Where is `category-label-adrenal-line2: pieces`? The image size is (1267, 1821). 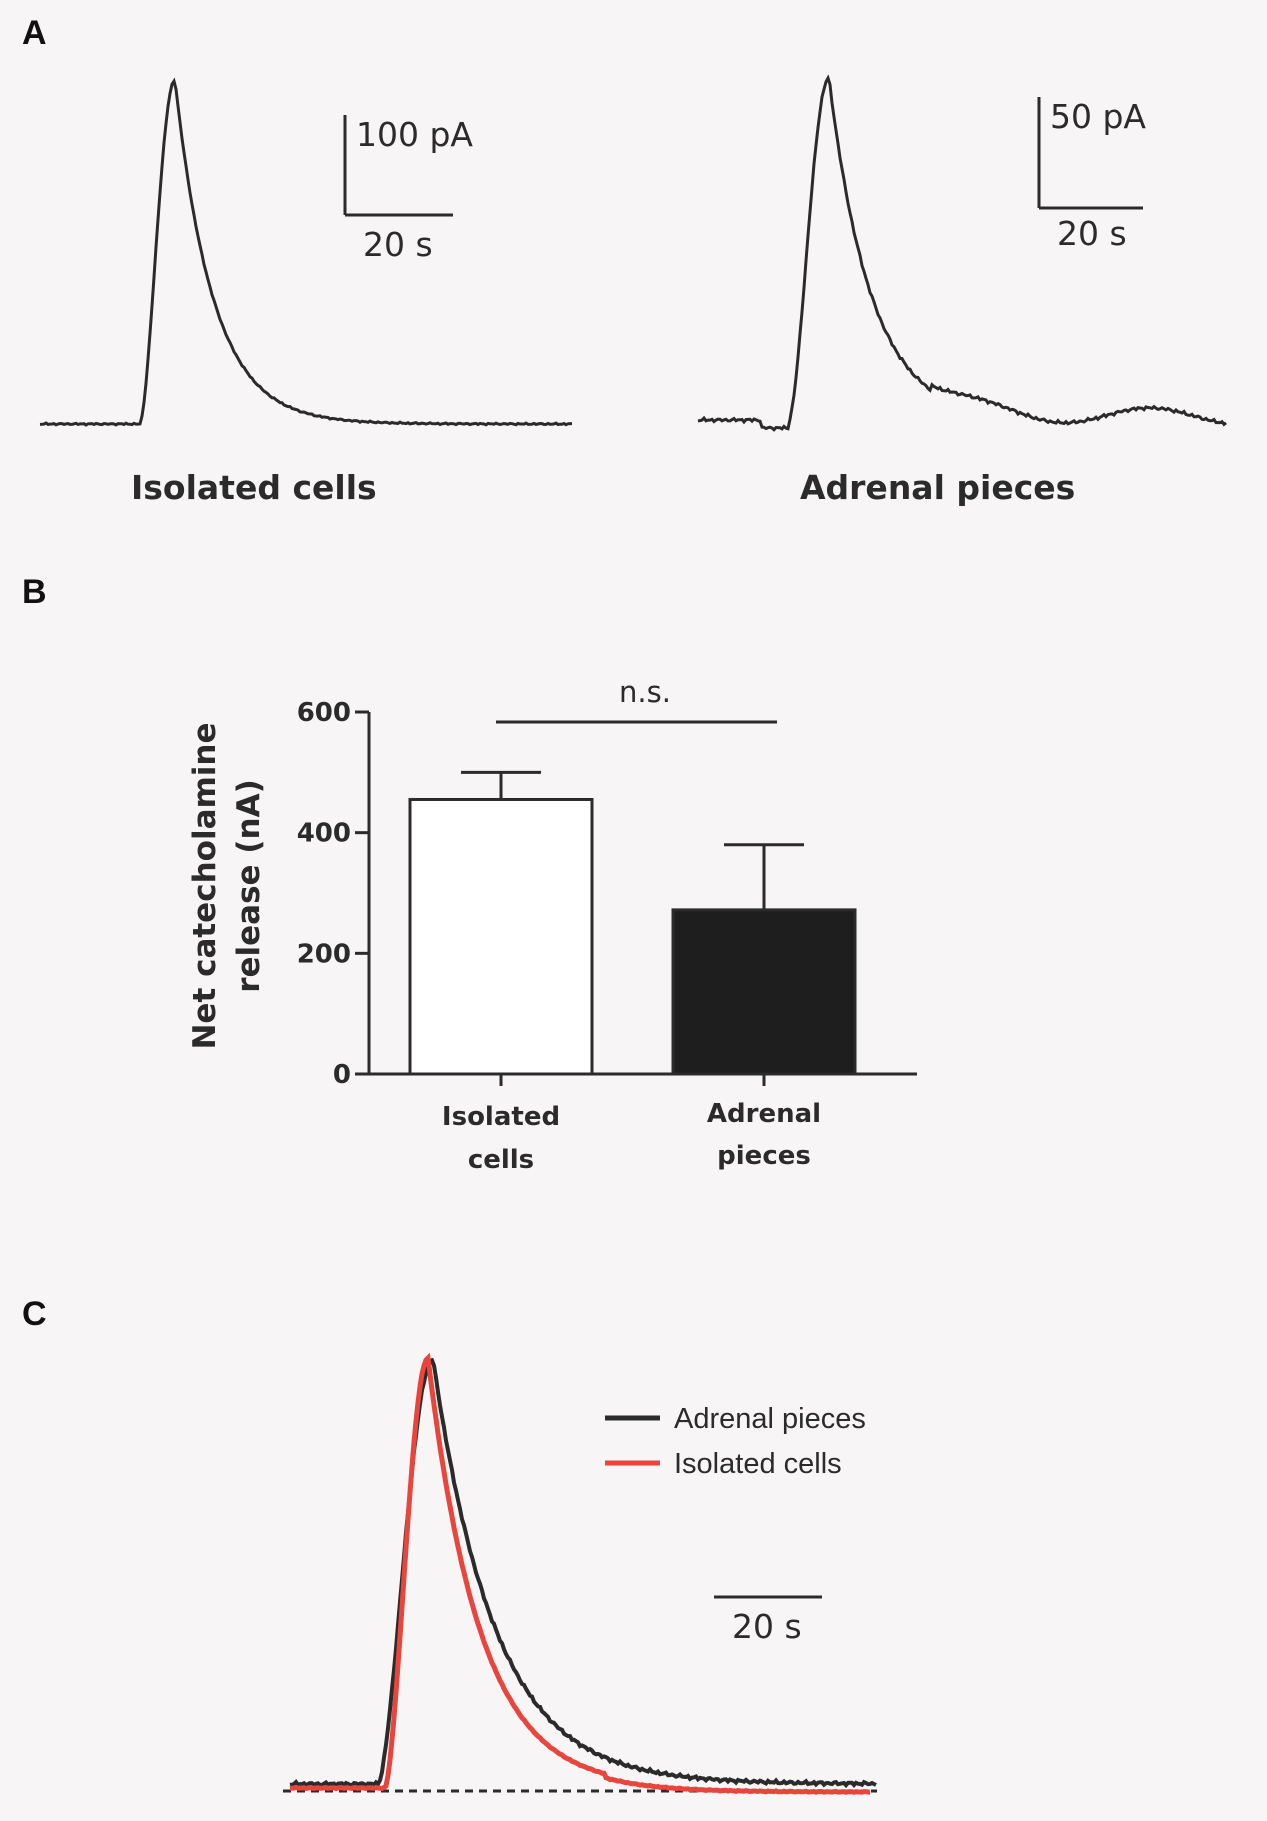 category-label-adrenal-line2: pieces is located at coordinates (764, 1156).